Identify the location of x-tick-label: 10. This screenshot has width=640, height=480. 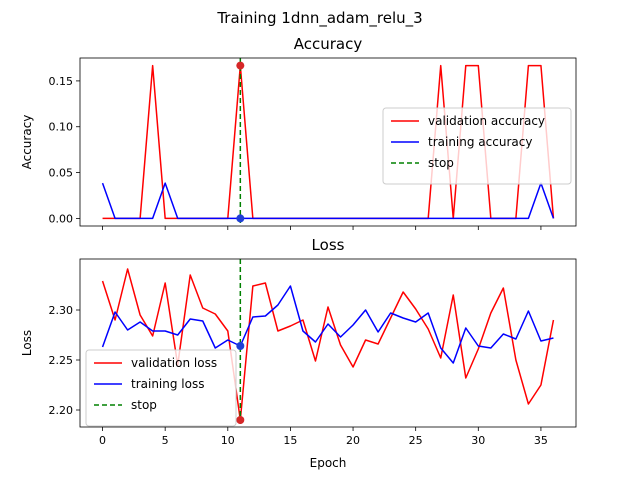
(228, 440).